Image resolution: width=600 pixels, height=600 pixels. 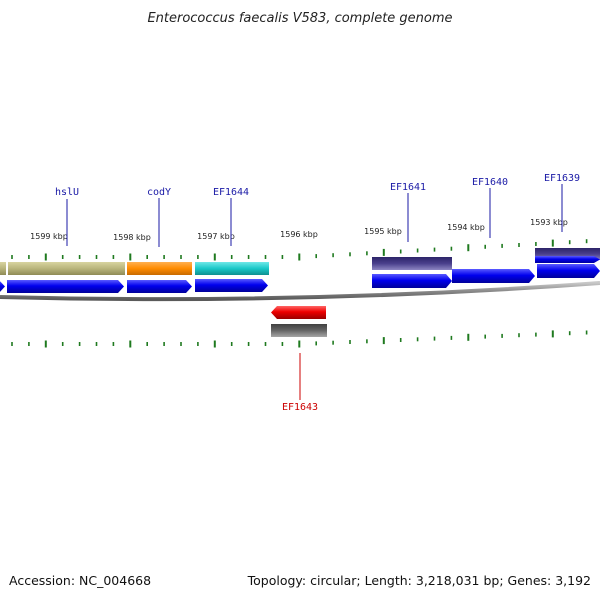 What do you see at coordinates (232, 268) in the screenshot?
I see `feature-bar-cyan` at bounding box center [232, 268].